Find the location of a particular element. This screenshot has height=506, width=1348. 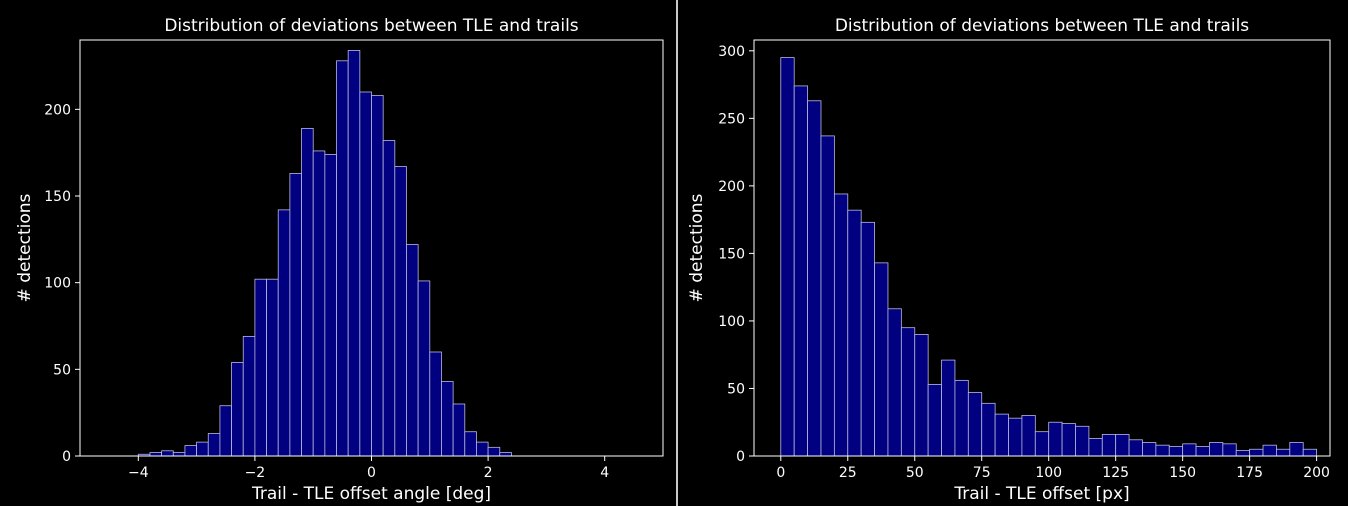

chart-0-ytick-label-1: 50 is located at coordinates (62, 370).